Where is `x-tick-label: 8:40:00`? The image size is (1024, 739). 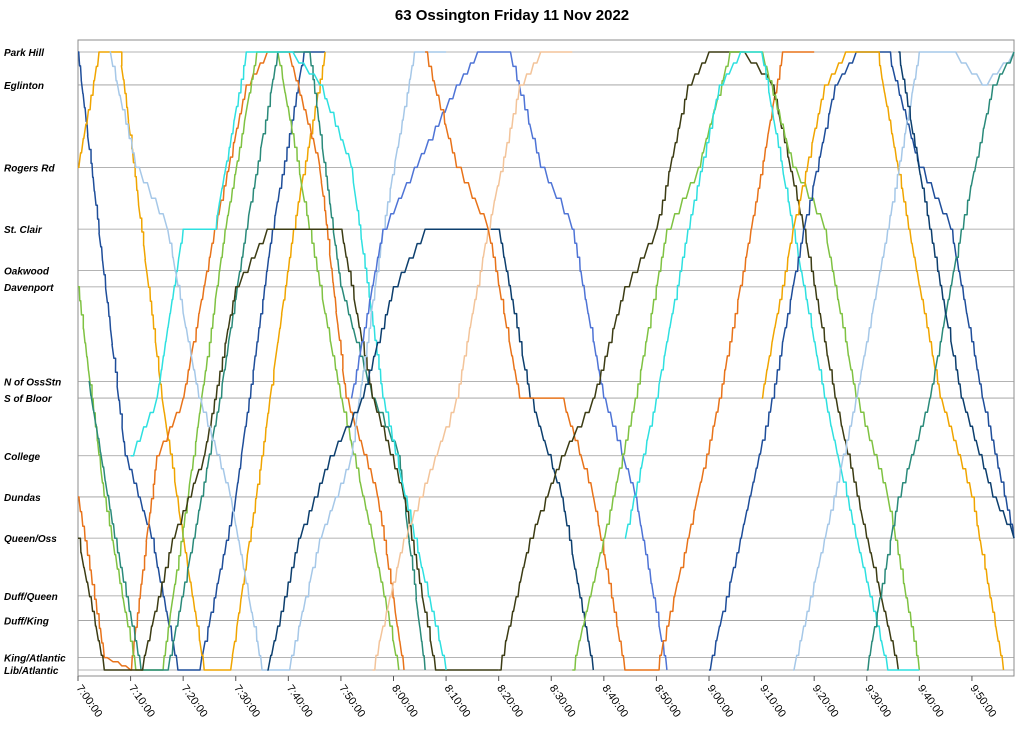 x-tick-label: 8:40:00 is located at coordinates (614, 701).